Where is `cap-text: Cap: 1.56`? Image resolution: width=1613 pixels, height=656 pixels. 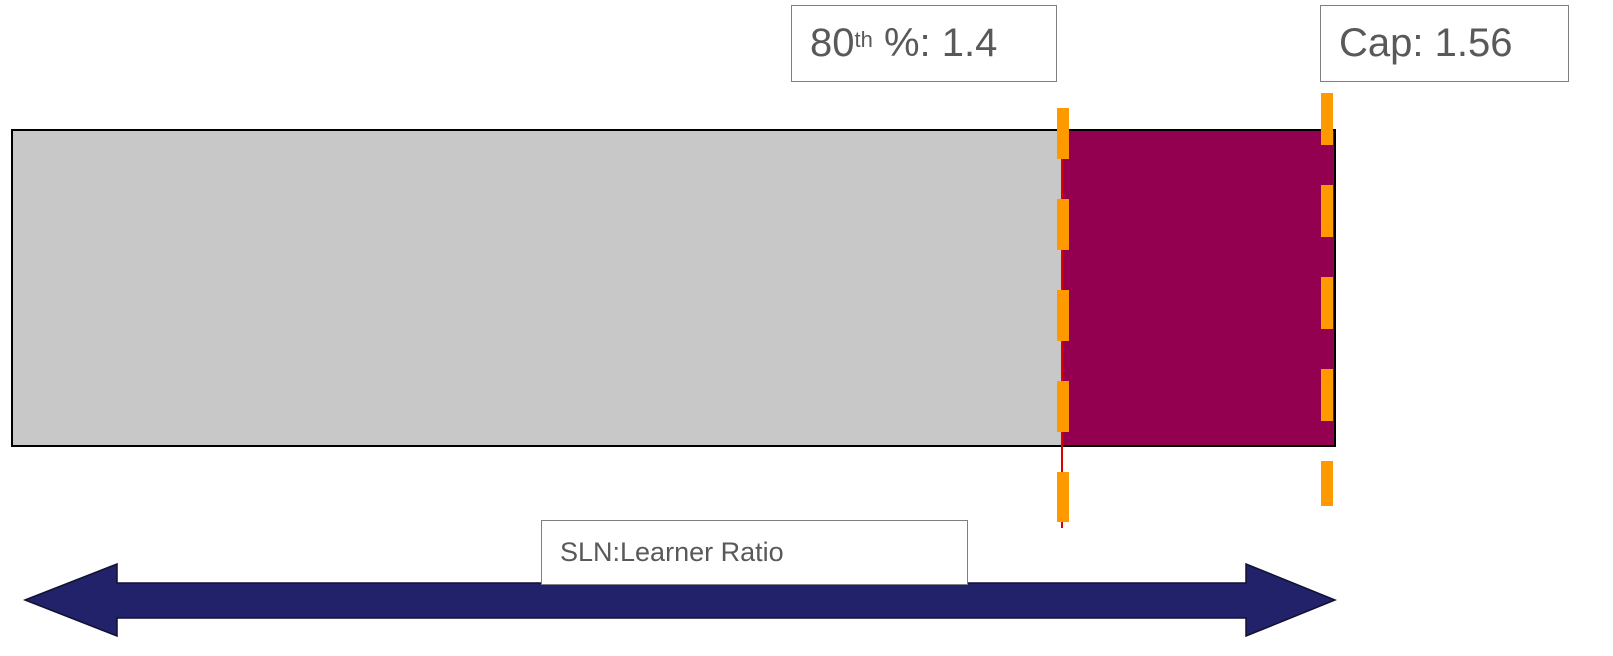
cap-text: Cap: 1.56 is located at coordinates (1426, 43).